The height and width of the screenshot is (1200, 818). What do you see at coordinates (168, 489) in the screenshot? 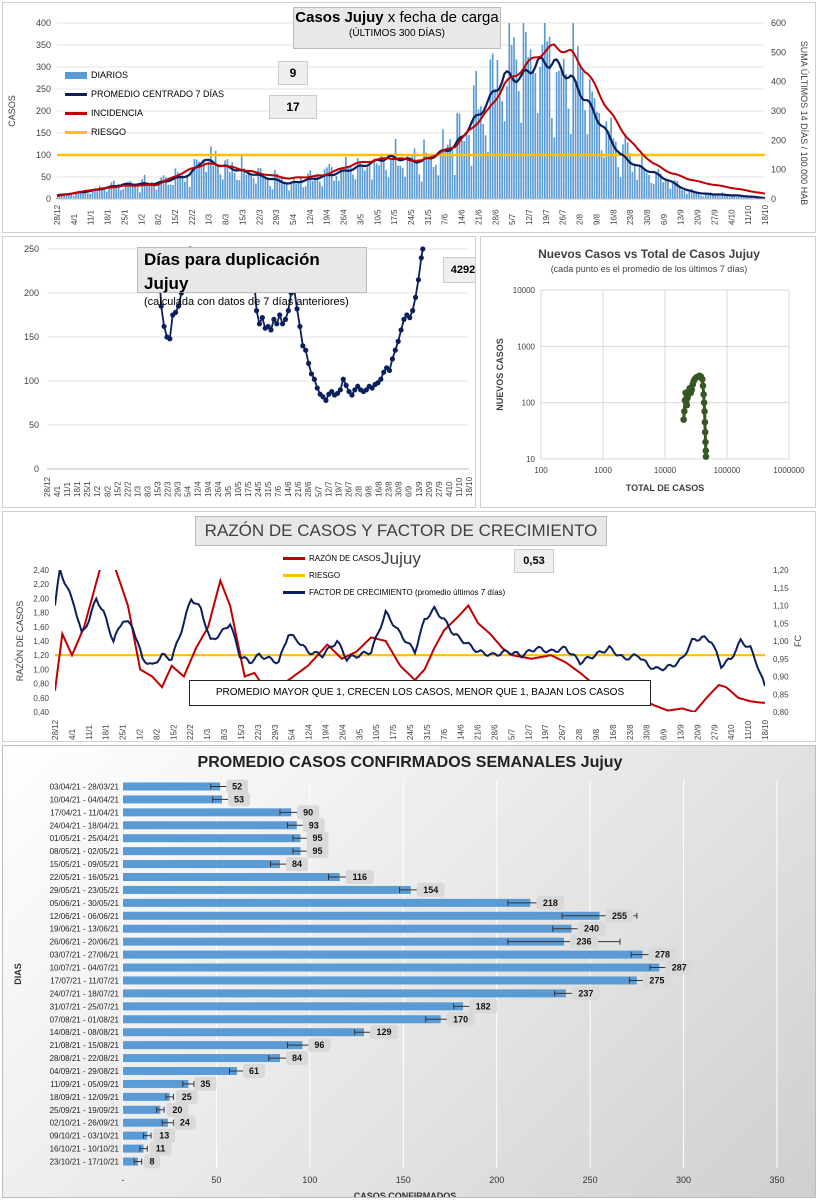
I see `x-tick-label: 22/3` at bounding box center [168, 489].